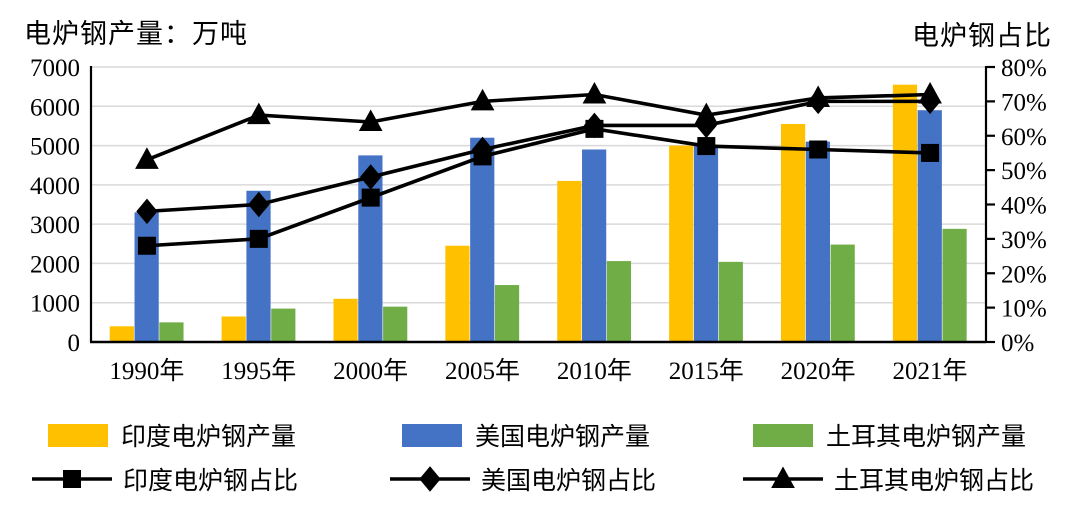 This screenshot has width=1080, height=519. I want to click on bar-turkey-2005年, so click(507, 313).